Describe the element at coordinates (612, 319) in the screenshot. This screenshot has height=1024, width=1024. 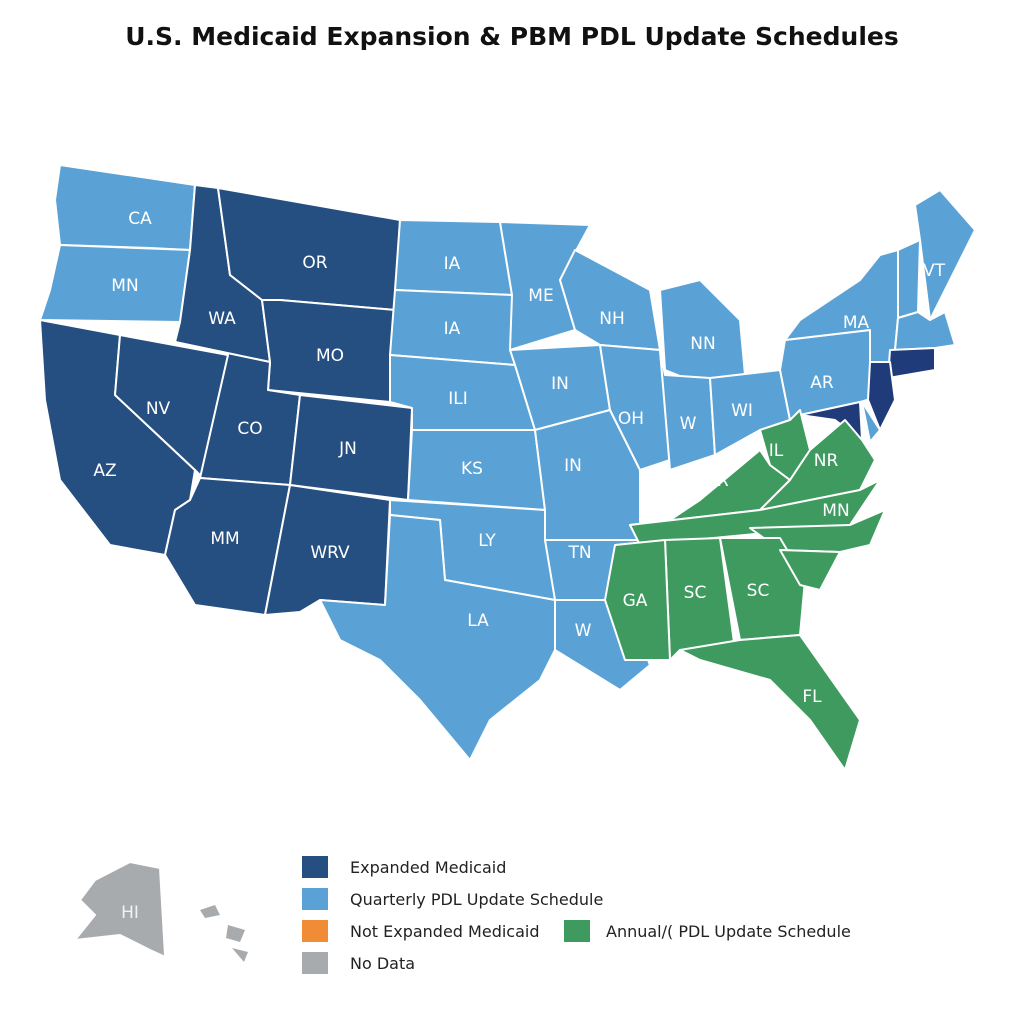
I see `state-label: NH` at that location.